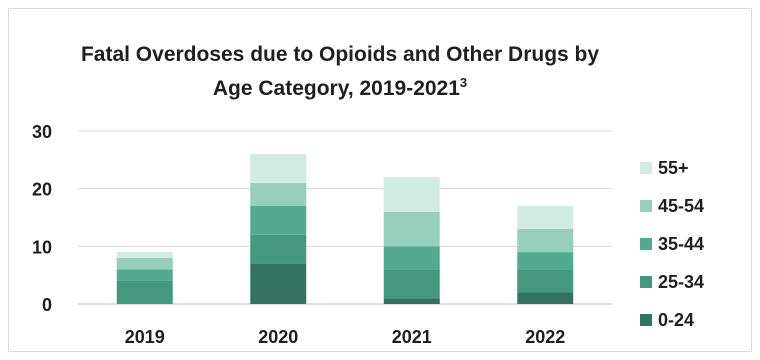 The image size is (760, 360). I want to click on y-tick-label: 10, so click(42, 247).